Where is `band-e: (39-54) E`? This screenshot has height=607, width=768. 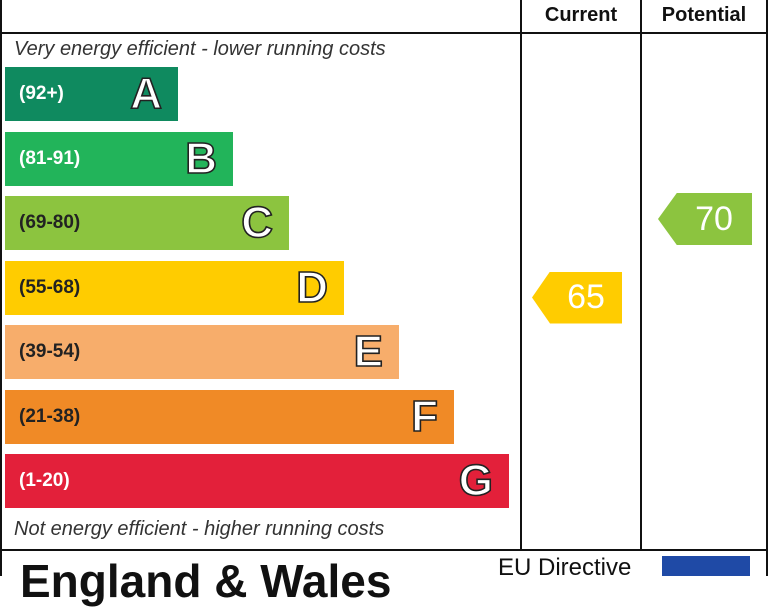 band-e: (39-54) E is located at coordinates (202, 352).